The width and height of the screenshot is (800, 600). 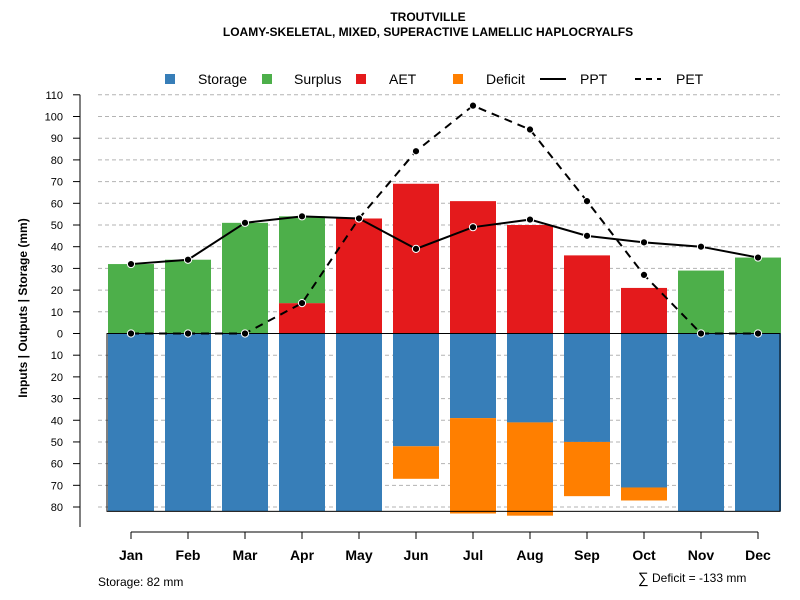 What do you see at coordinates (317, 79) in the screenshot?
I see `legend-label-surplus: Surplus` at bounding box center [317, 79].